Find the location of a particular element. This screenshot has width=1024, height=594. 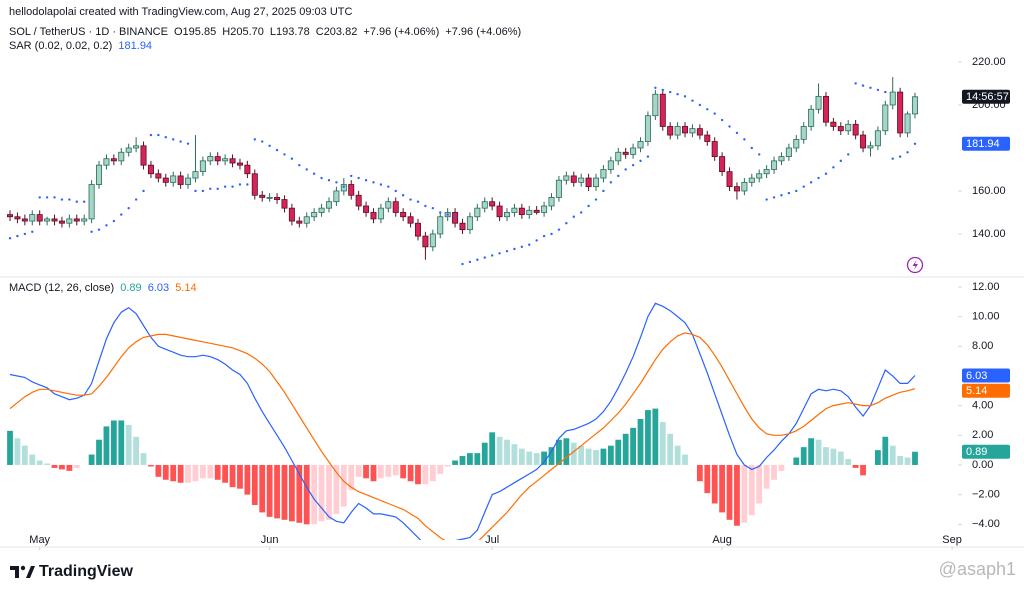

ohlc-low: L193.78 is located at coordinates (289, 32).